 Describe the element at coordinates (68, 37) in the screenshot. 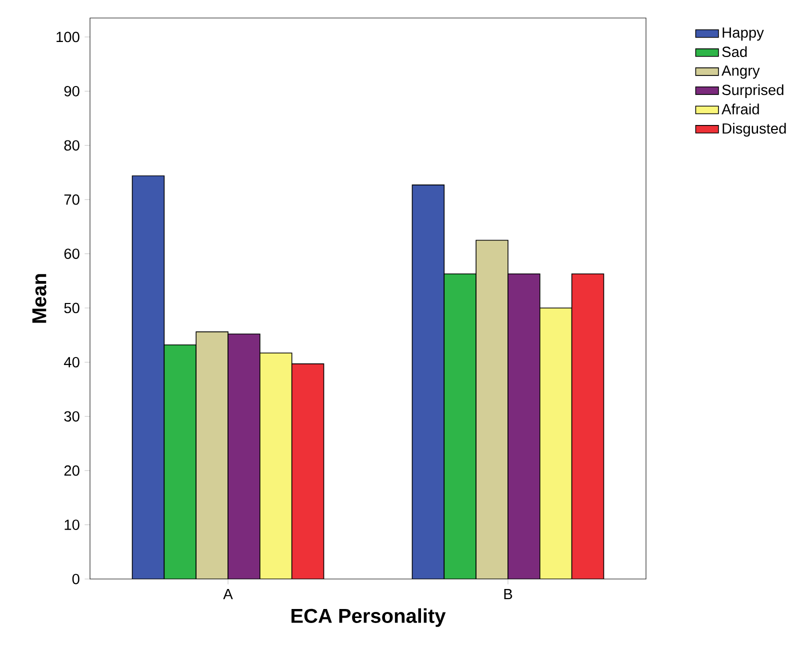

I see `y-tick-label: 100` at that location.